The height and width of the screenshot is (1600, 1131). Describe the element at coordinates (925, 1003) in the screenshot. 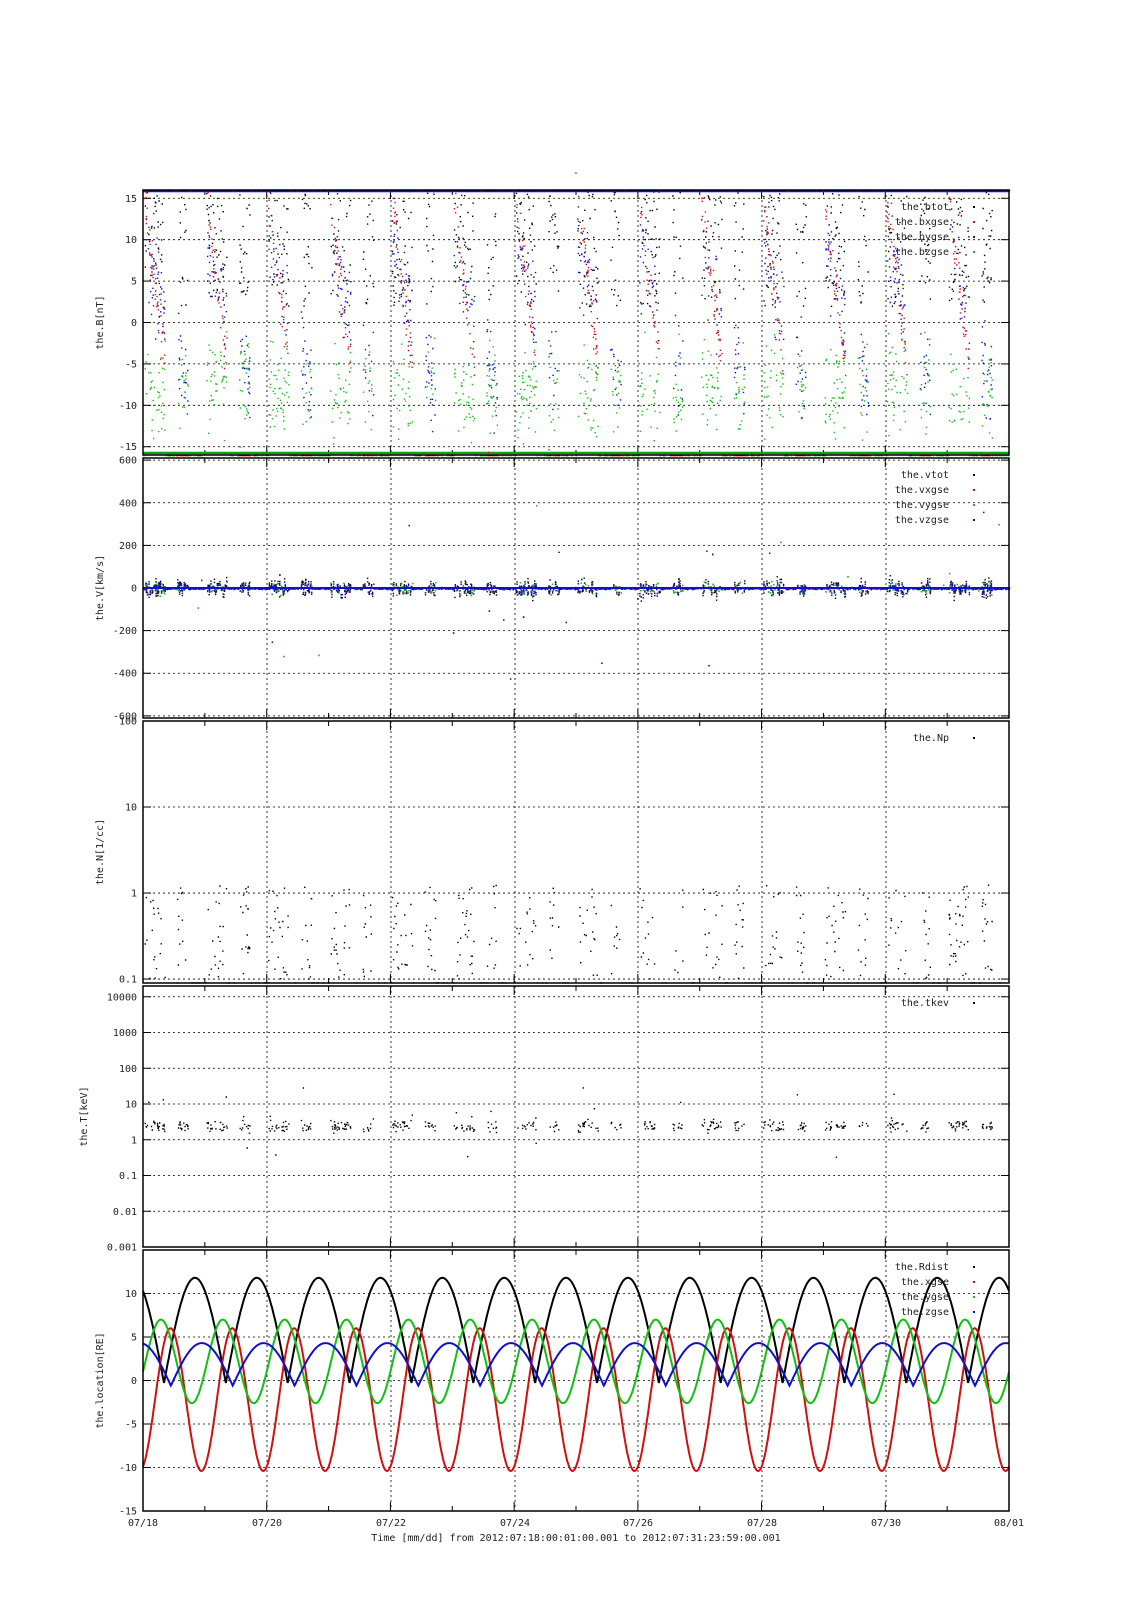

I see `legend-label: the.tkev` at that location.